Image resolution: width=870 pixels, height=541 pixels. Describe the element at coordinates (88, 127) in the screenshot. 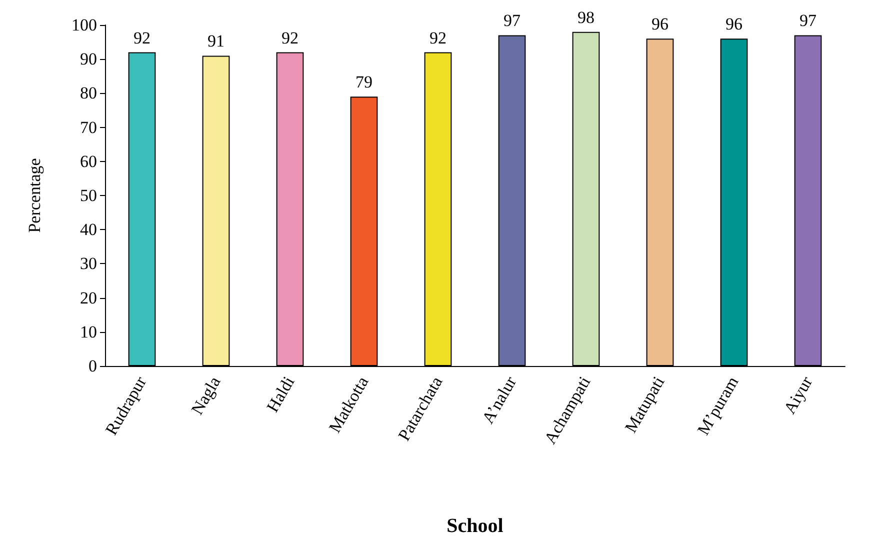

I see `y-tick-label: 70` at that location.